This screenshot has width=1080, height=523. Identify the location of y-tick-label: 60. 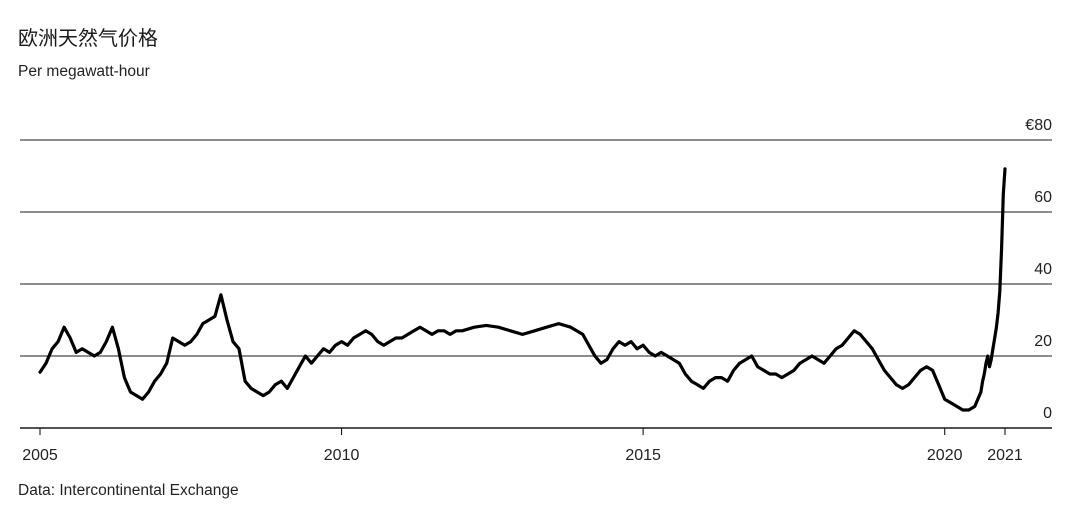
(1043, 197).